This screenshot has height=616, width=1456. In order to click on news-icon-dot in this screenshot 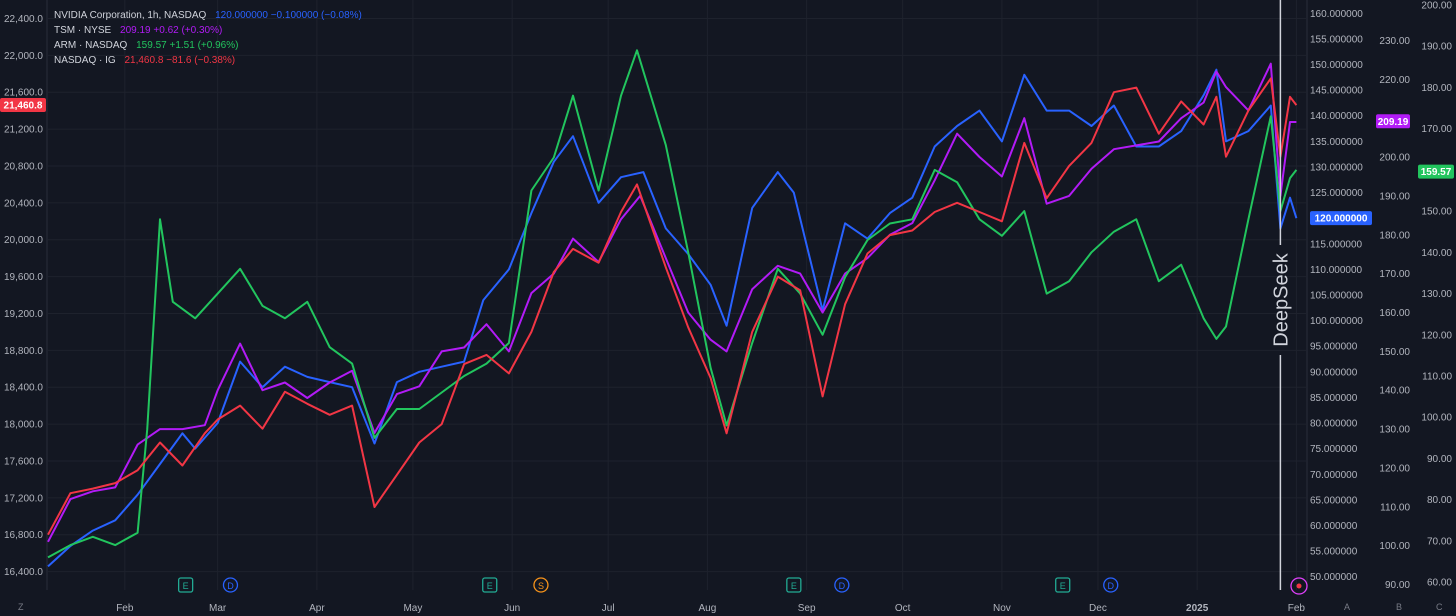, I will do `click(1299, 586)`.